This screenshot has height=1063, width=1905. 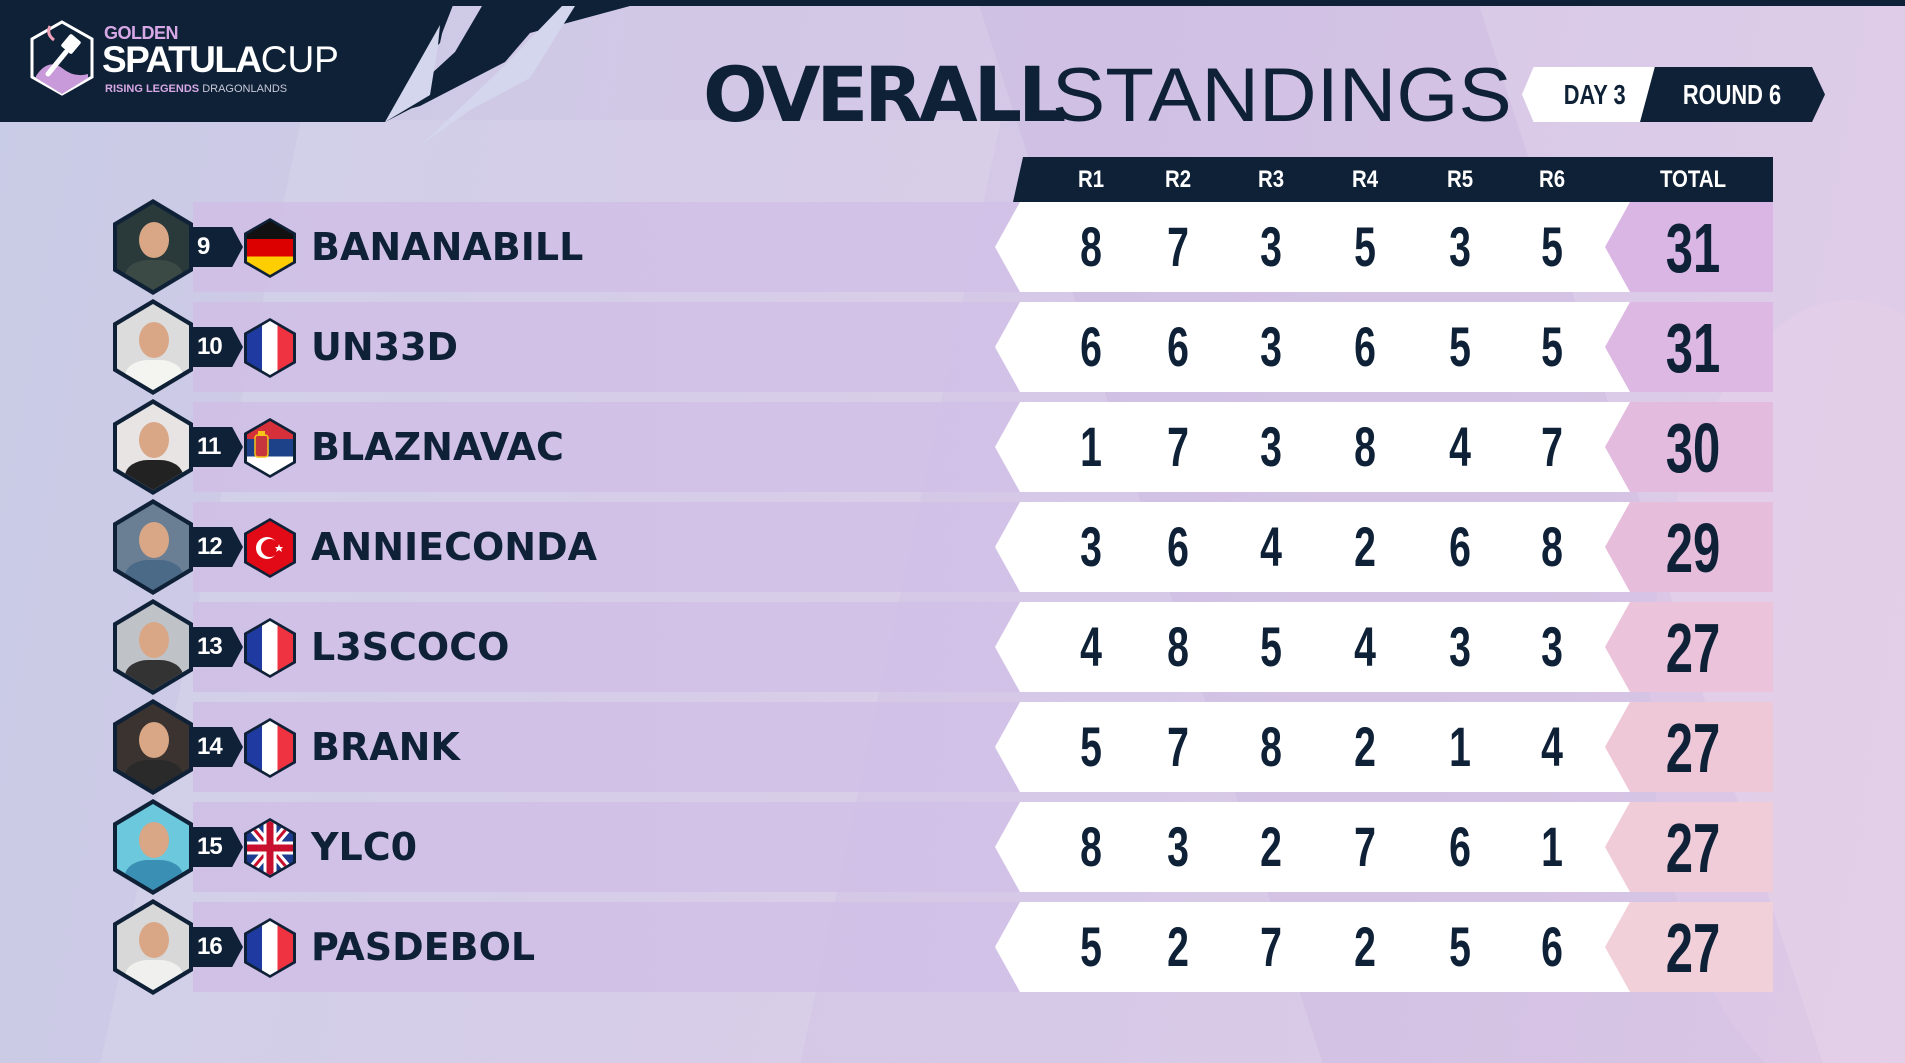 I want to click on score-r3: 7, so click(x=1271, y=946).